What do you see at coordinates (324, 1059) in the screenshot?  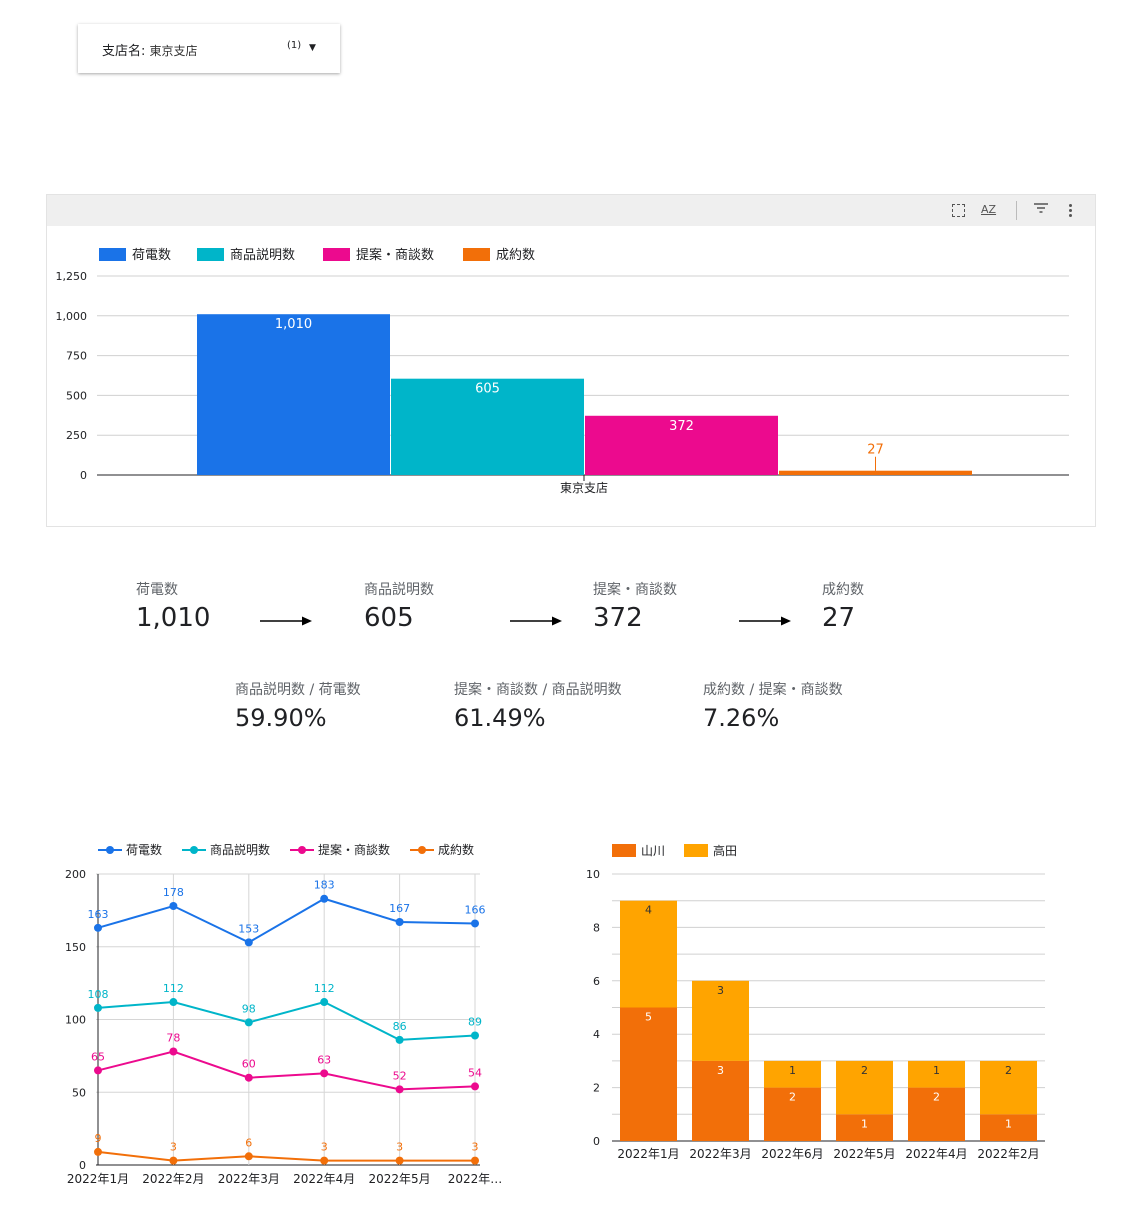 I see `data-label: 63` at bounding box center [324, 1059].